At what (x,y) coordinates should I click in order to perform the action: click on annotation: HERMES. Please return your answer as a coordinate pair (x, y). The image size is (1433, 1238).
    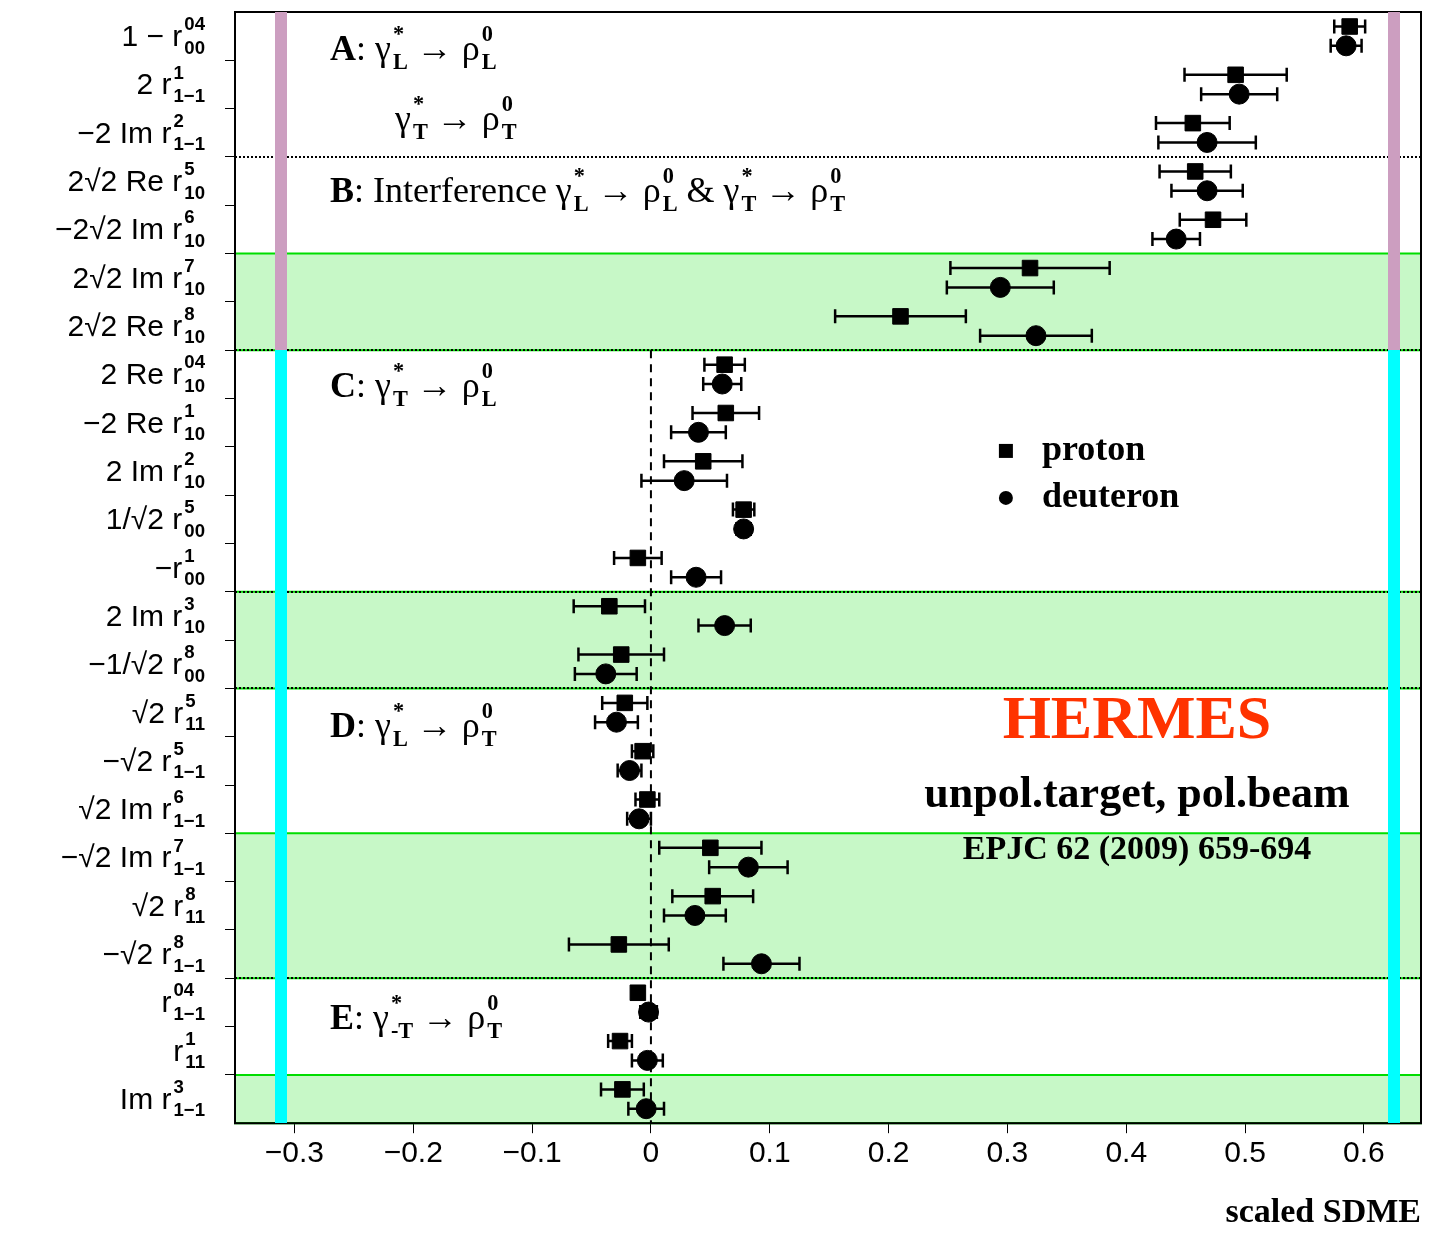
    Looking at the image, I should click on (1137, 717).